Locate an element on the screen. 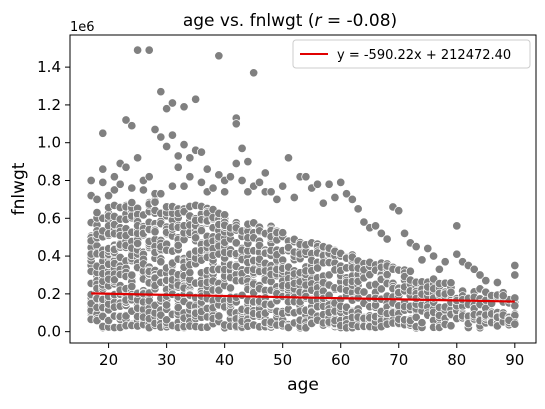 This screenshot has width=545, height=409. x-tick-label: 40 is located at coordinates (224, 360).